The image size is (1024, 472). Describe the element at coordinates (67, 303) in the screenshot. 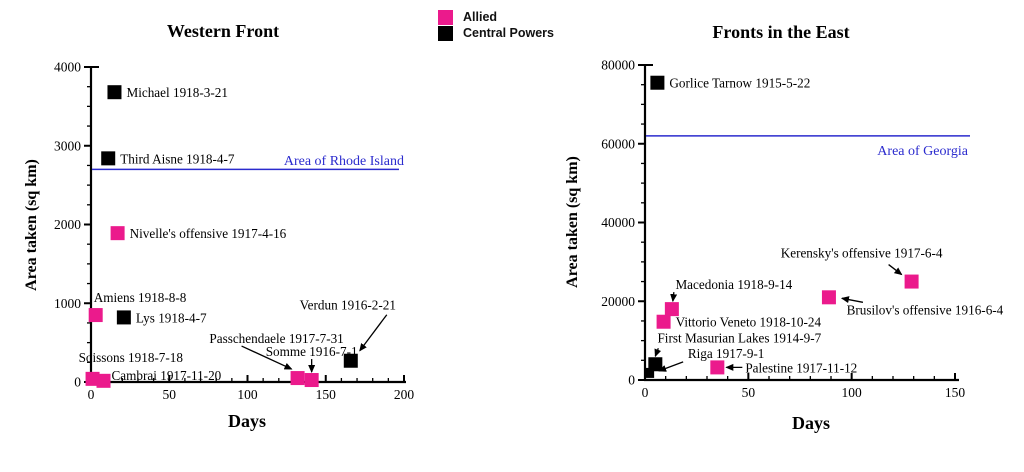

I see `y-tick-label: 1000` at that location.